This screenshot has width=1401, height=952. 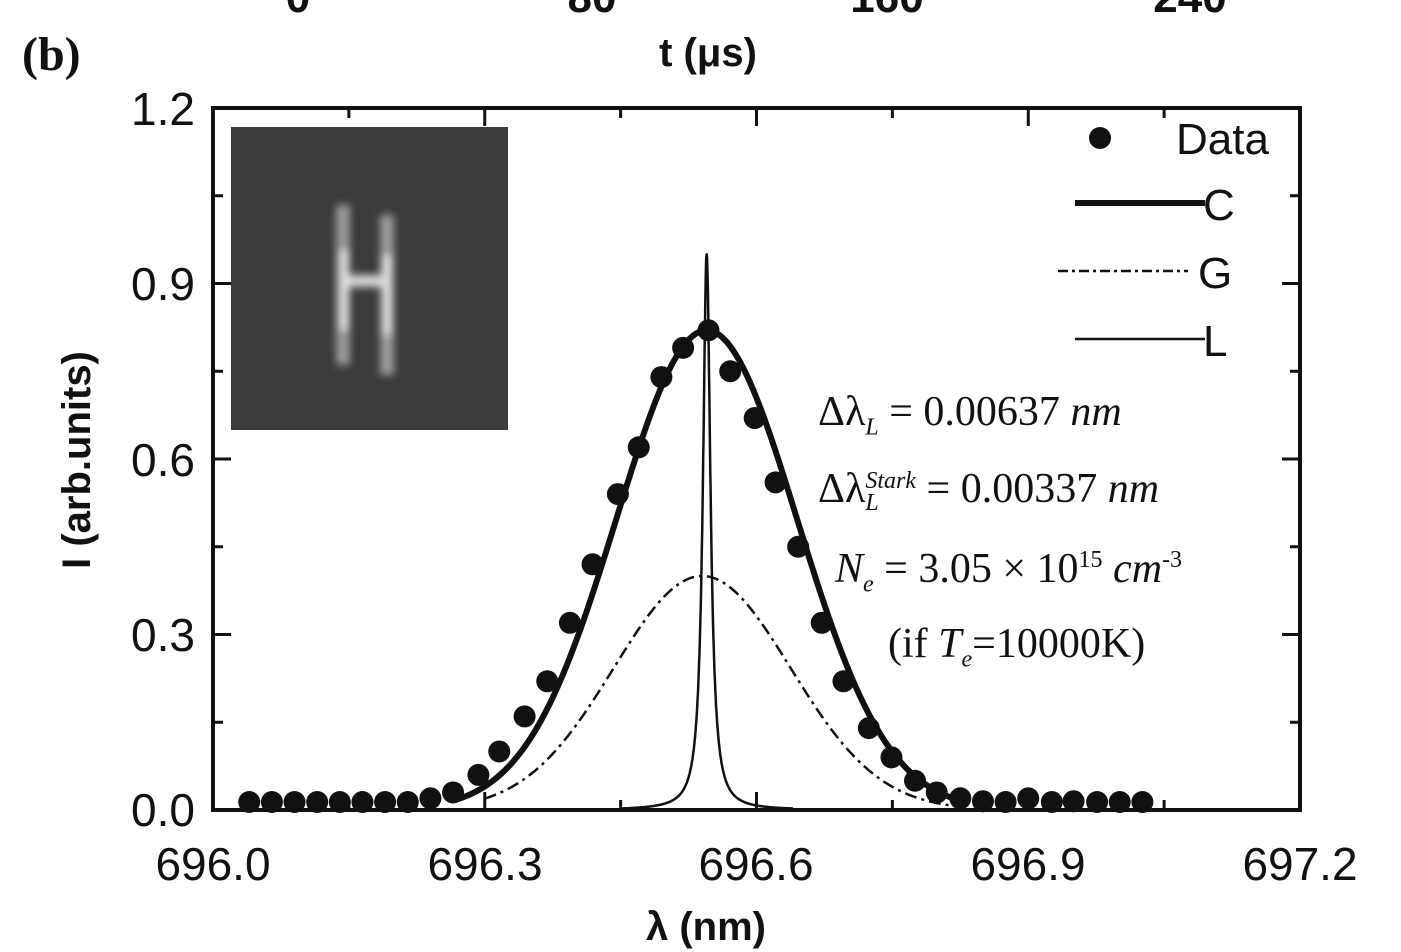 I want to click on ann-value: = 0.00637, so click(x=969, y=412).